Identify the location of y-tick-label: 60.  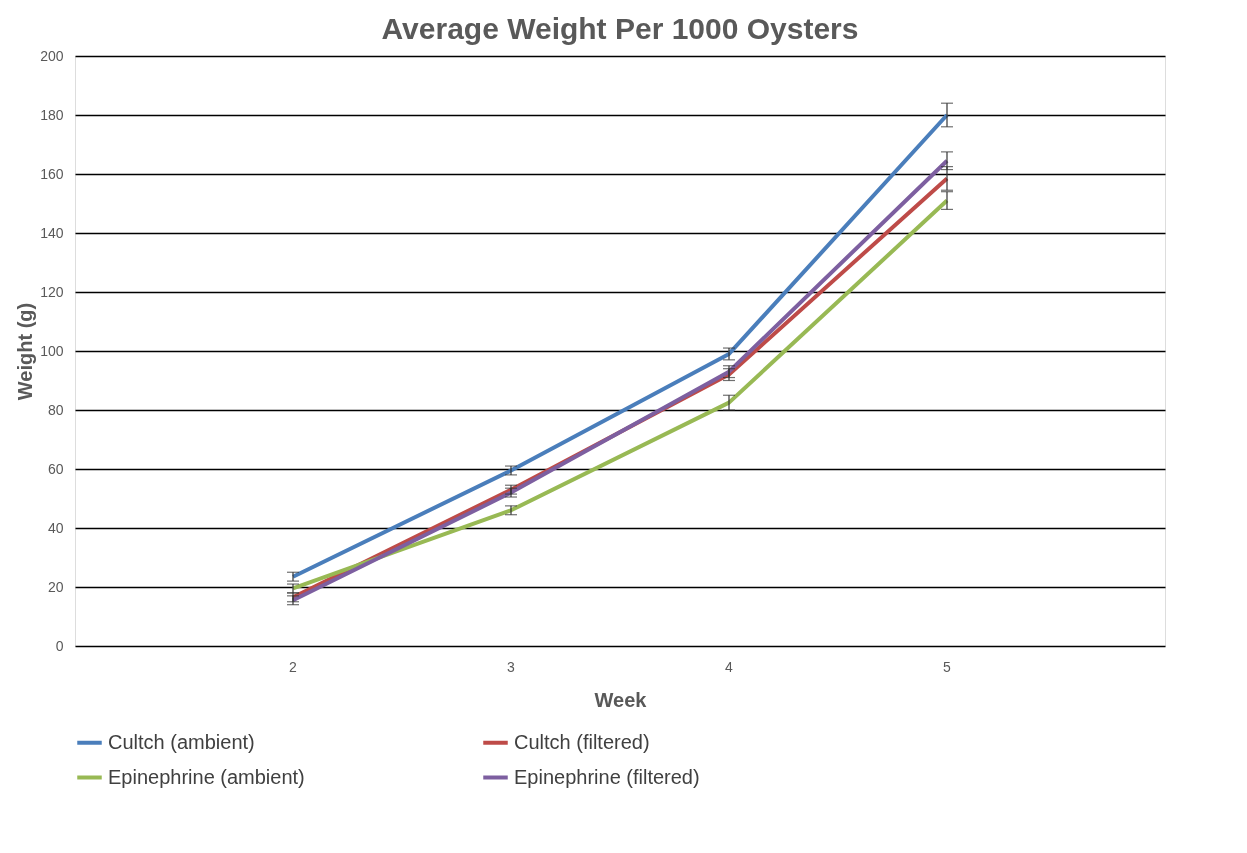
(55, 468).